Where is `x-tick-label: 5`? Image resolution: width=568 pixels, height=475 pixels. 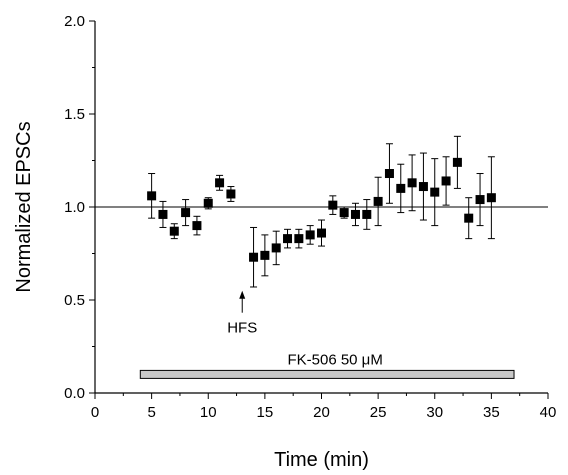
x-tick-label: 5 is located at coordinates (151, 412).